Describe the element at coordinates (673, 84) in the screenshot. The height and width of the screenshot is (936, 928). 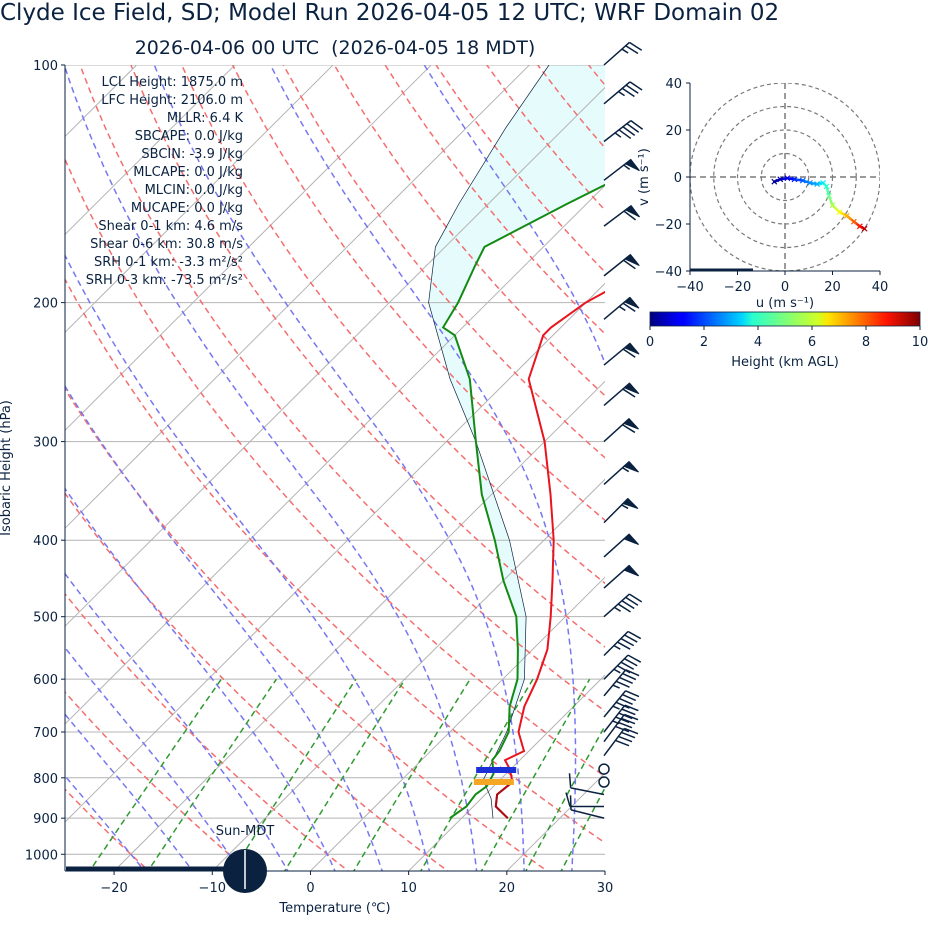
I see `hodograph-y-tick-label: 40` at that location.